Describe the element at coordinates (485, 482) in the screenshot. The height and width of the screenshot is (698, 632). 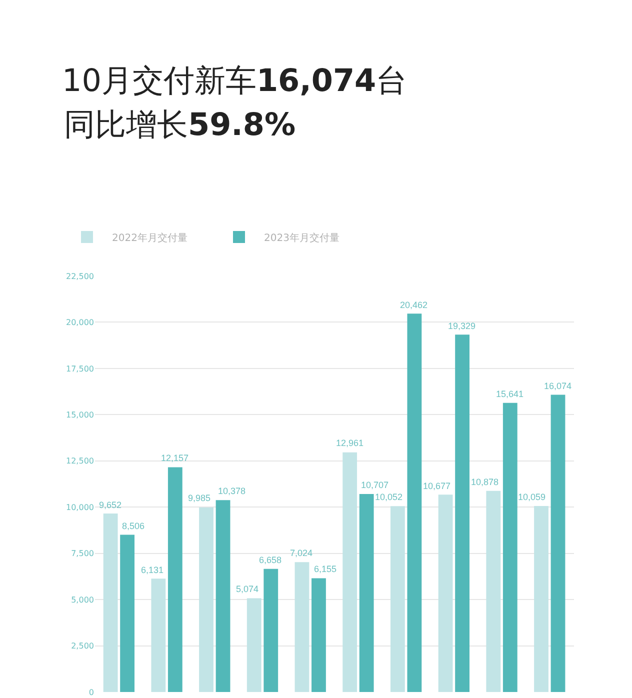
I see `data-label: 10,878` at that location.